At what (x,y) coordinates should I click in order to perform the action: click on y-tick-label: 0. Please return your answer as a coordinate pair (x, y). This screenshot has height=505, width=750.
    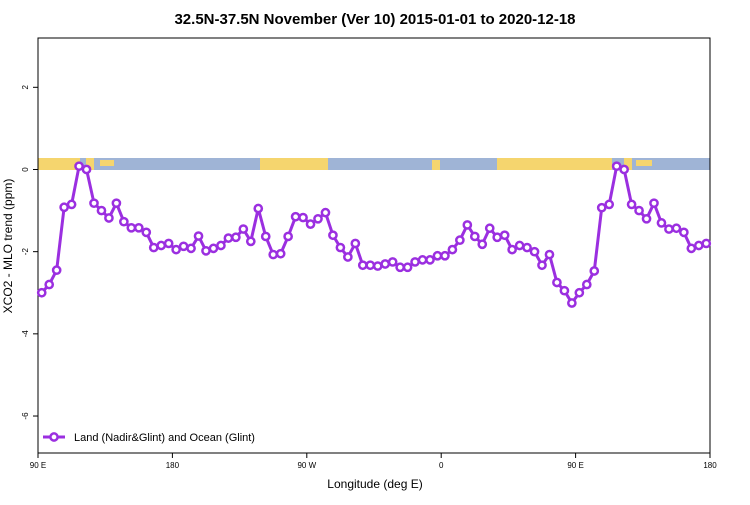
    Looking at the image, I should click on (25, 169).